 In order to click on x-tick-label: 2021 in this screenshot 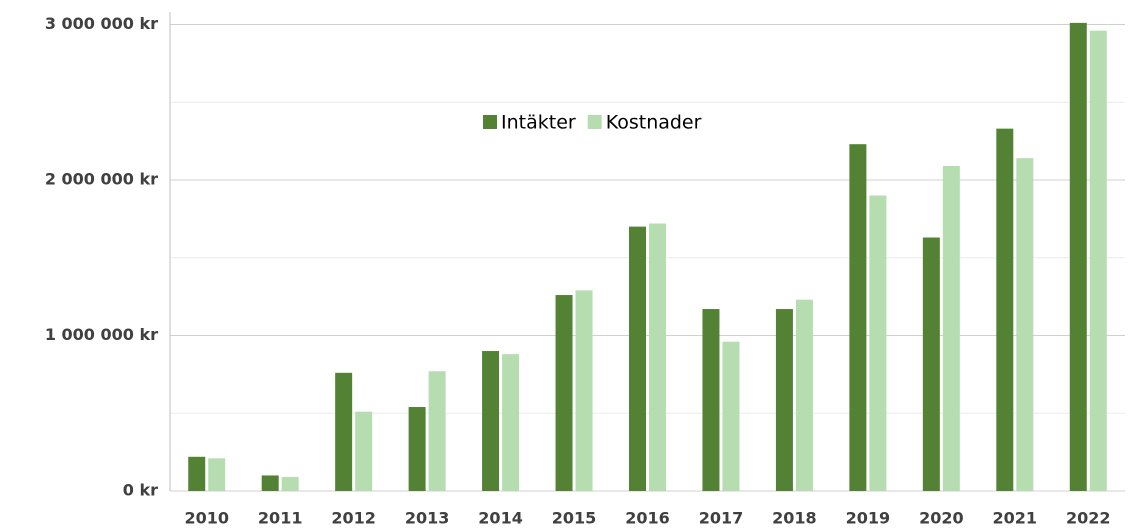, I will do `click(1015, 518)`.